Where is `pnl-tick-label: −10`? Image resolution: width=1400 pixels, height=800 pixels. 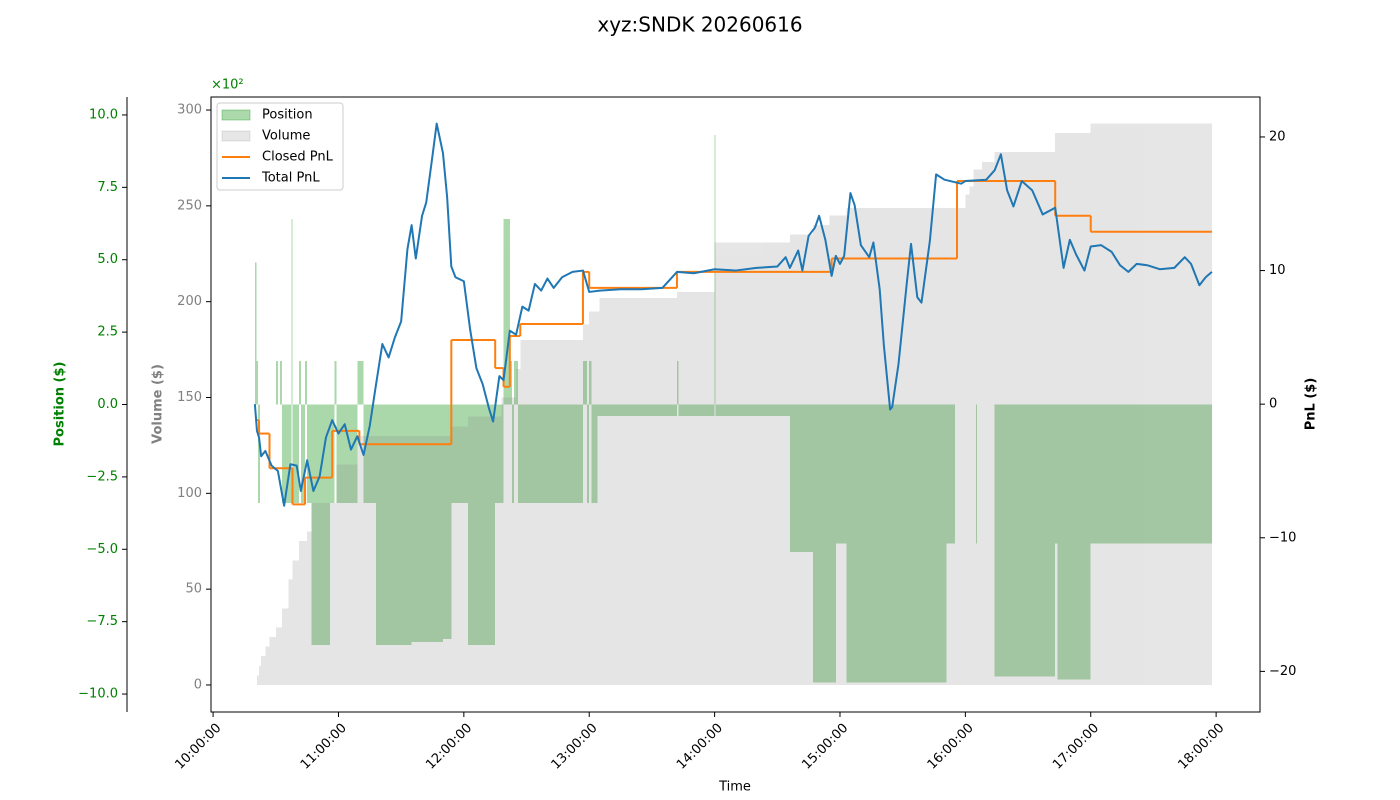 pnl-tick-label: −10 is located at coordinates (1282, 537).